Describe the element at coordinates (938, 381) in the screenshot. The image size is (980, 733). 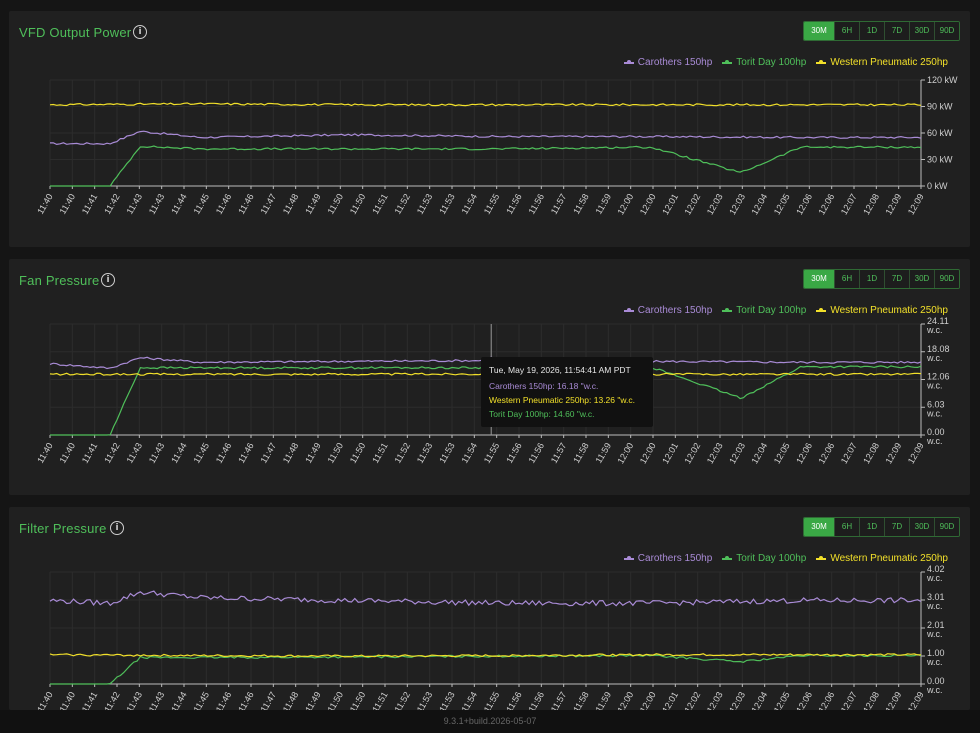
I see `y-tick-label: 12.06 w.c.` at that location.